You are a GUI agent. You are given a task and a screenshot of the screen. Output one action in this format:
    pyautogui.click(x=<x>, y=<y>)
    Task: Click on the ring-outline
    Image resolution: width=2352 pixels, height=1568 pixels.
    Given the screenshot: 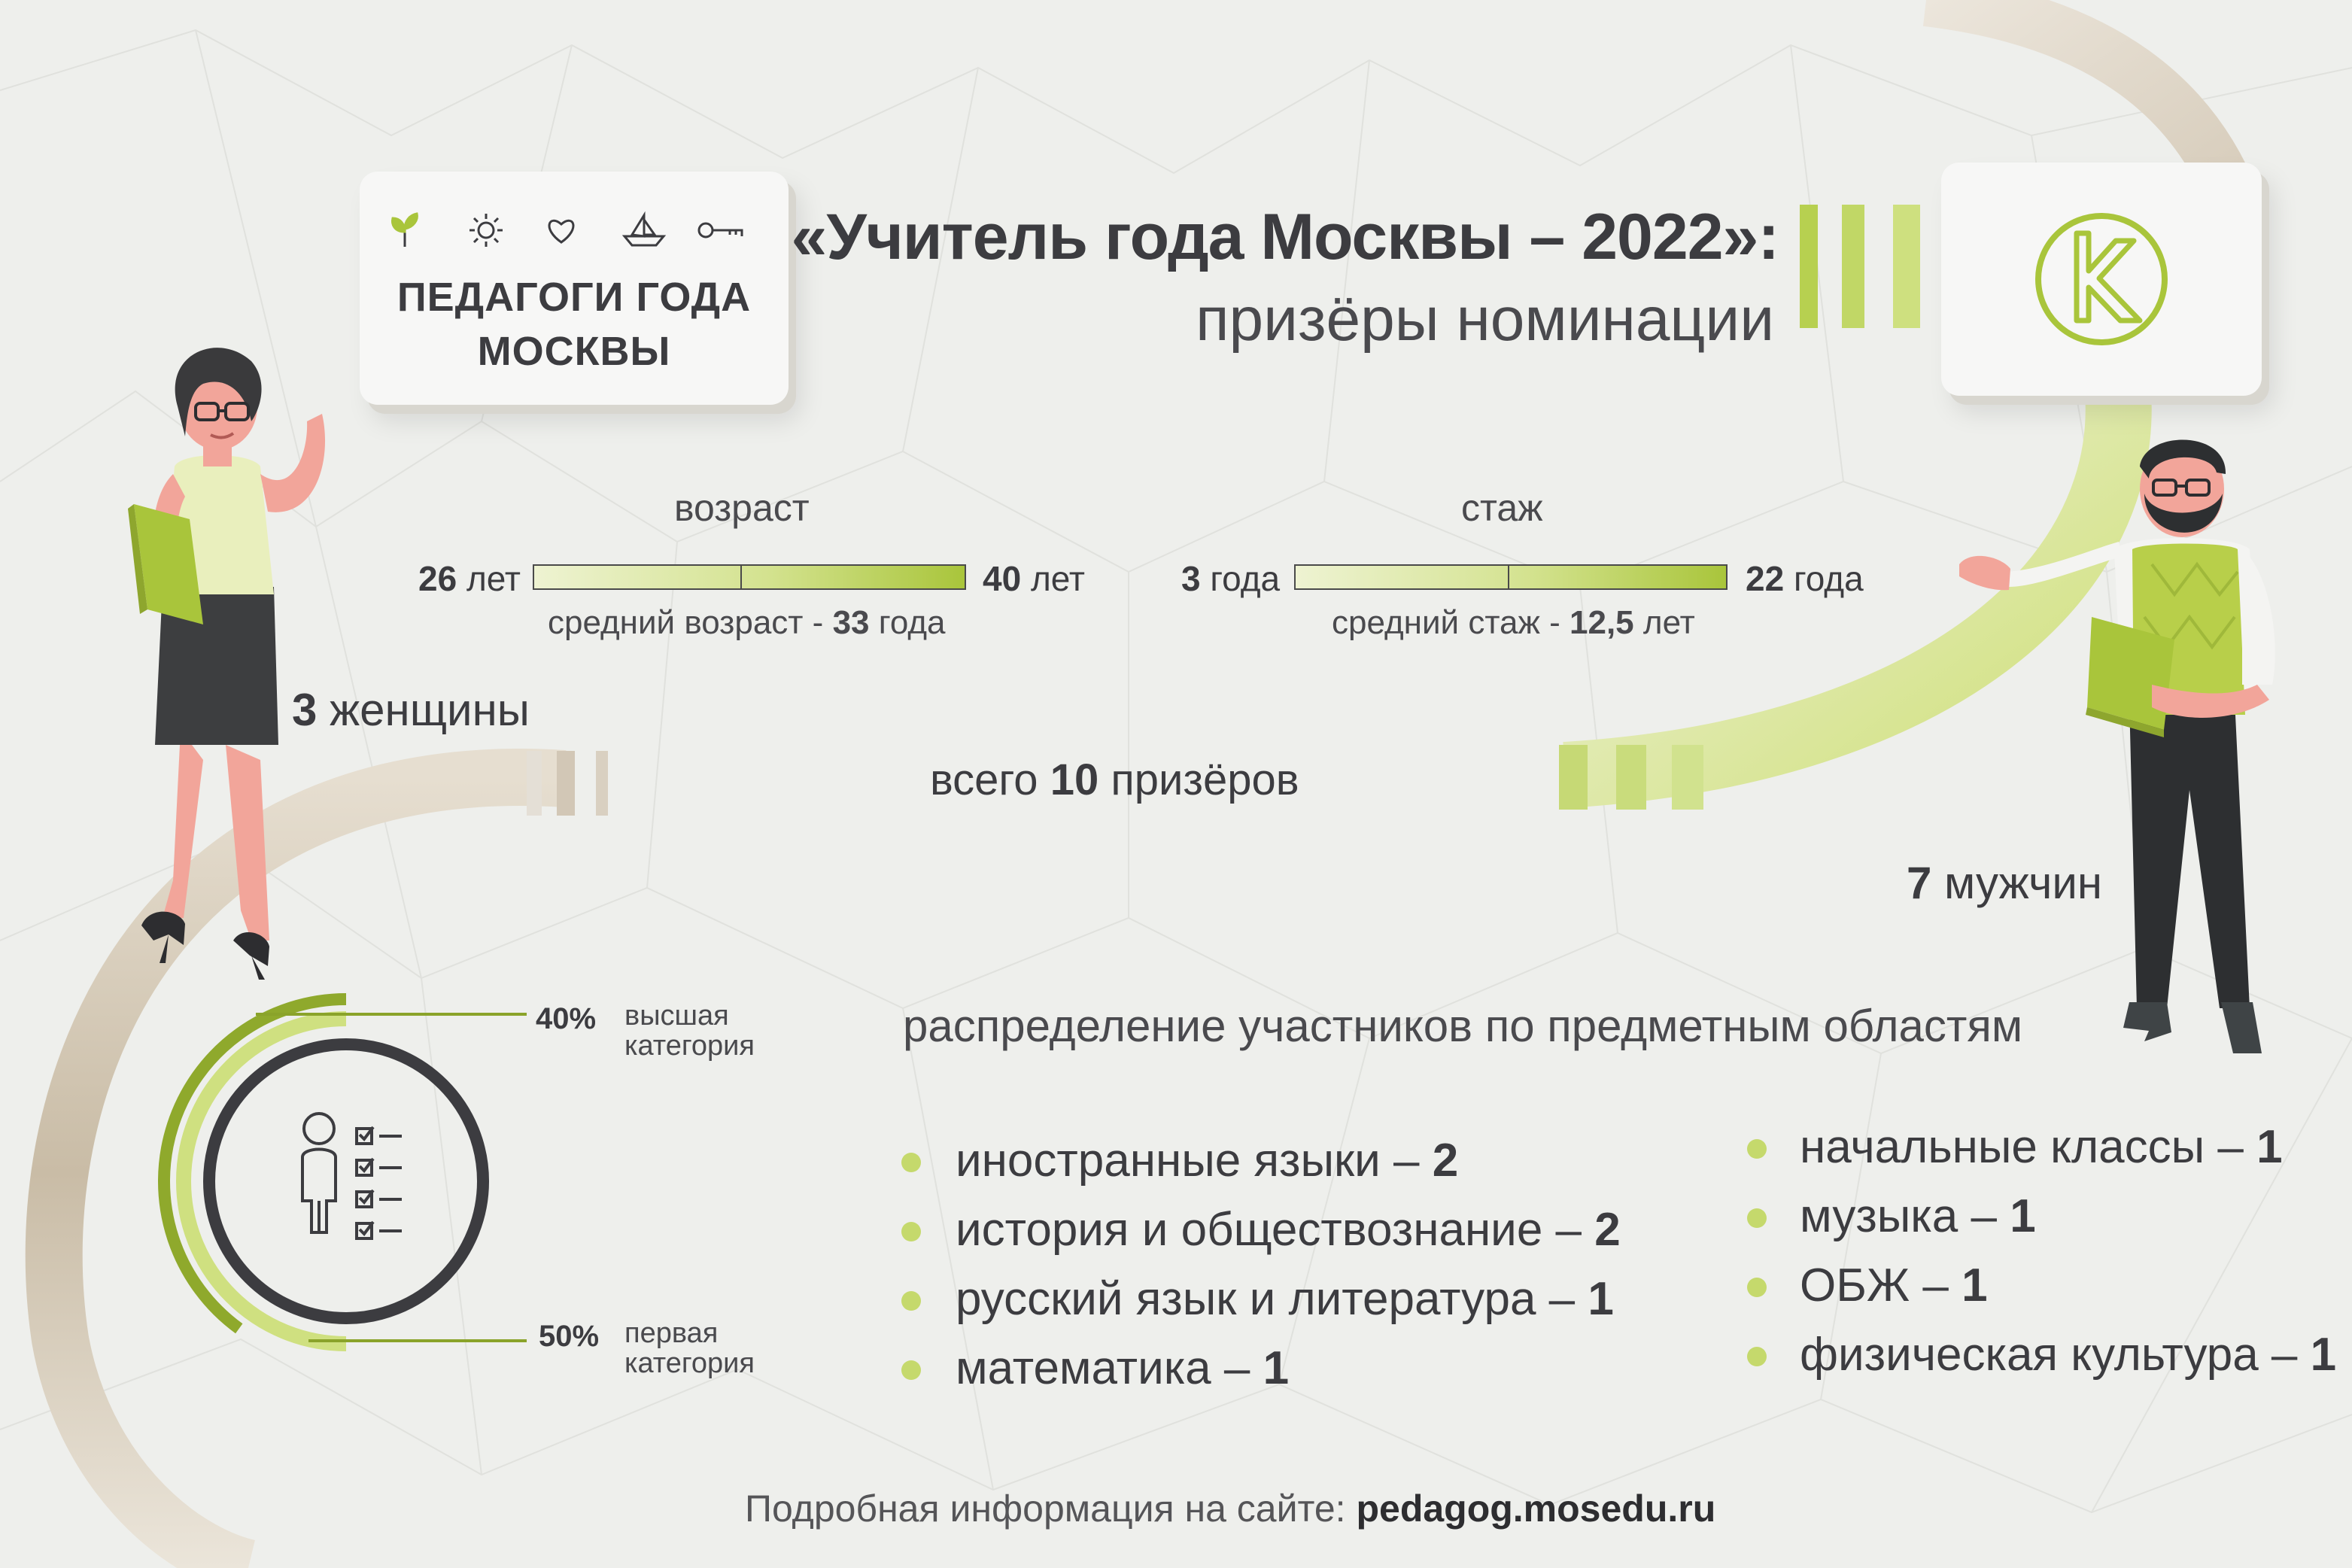 What is the action you would take?
    pyautogui.click(x=346, y=1181)
    